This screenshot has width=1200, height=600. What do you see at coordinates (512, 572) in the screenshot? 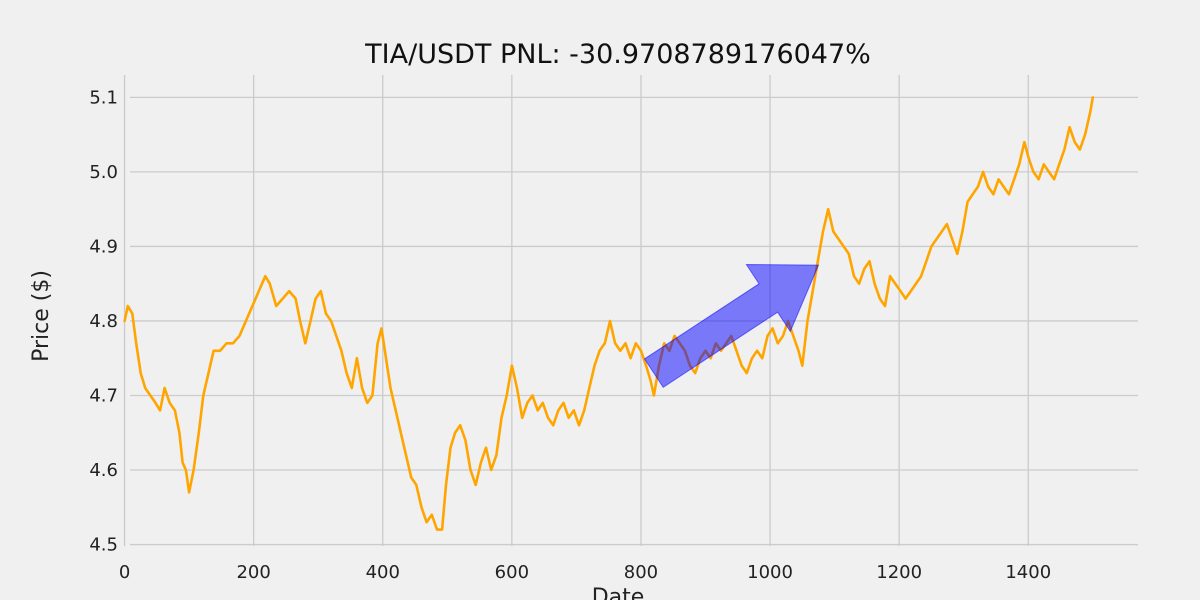
I see `x-tick-label: 600` at bounding box center [512, 572].